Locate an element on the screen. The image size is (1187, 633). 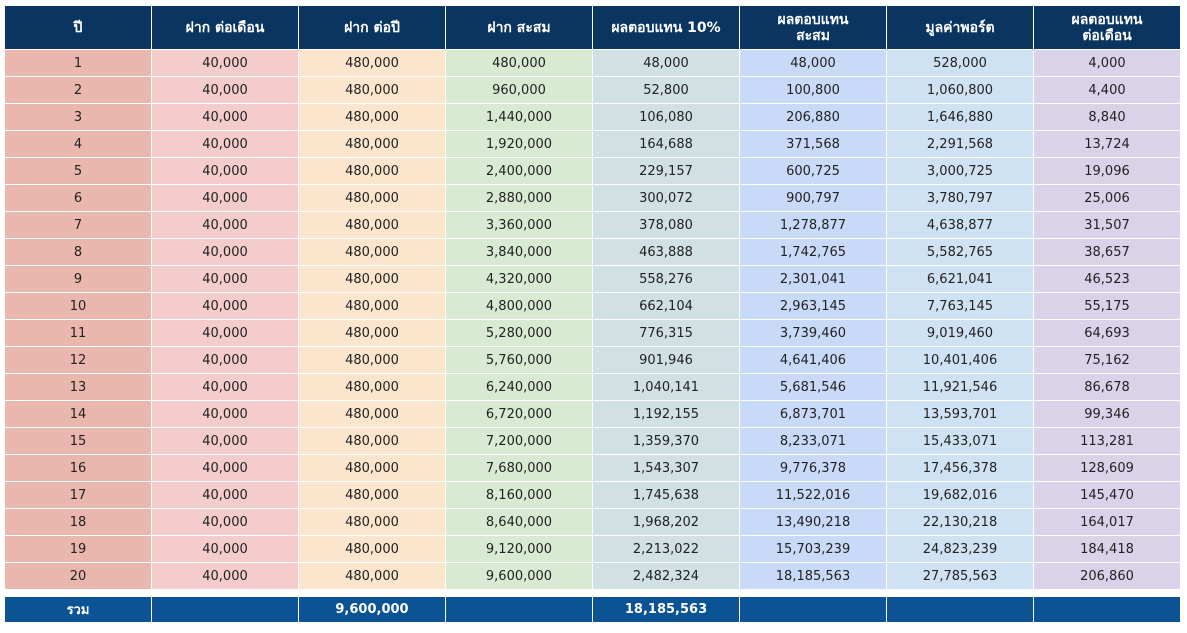
value-cell: 1,920,000 is located at coordinates (519, 144).